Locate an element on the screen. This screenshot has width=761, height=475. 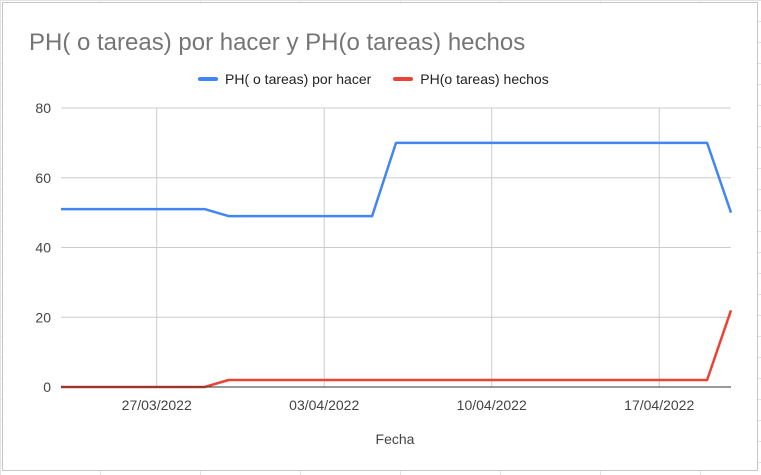
x-tick-label: 17/04/2022 is located at coordinates (659, 405).